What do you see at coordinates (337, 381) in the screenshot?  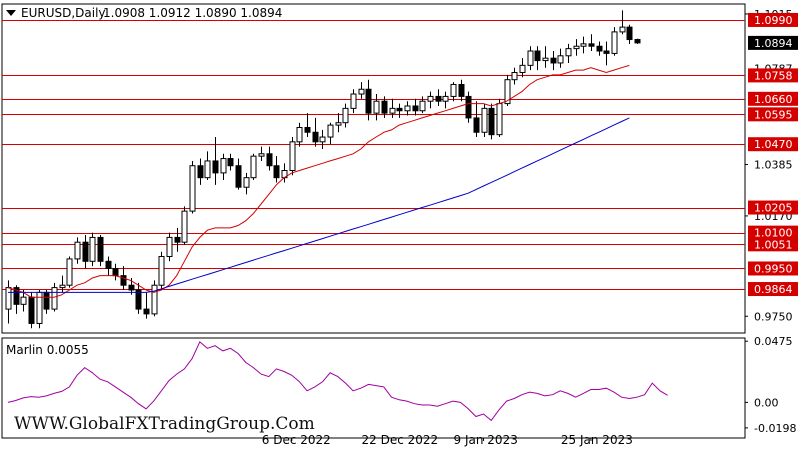 I see `oscillator-line` at bounding box center [337, 381].